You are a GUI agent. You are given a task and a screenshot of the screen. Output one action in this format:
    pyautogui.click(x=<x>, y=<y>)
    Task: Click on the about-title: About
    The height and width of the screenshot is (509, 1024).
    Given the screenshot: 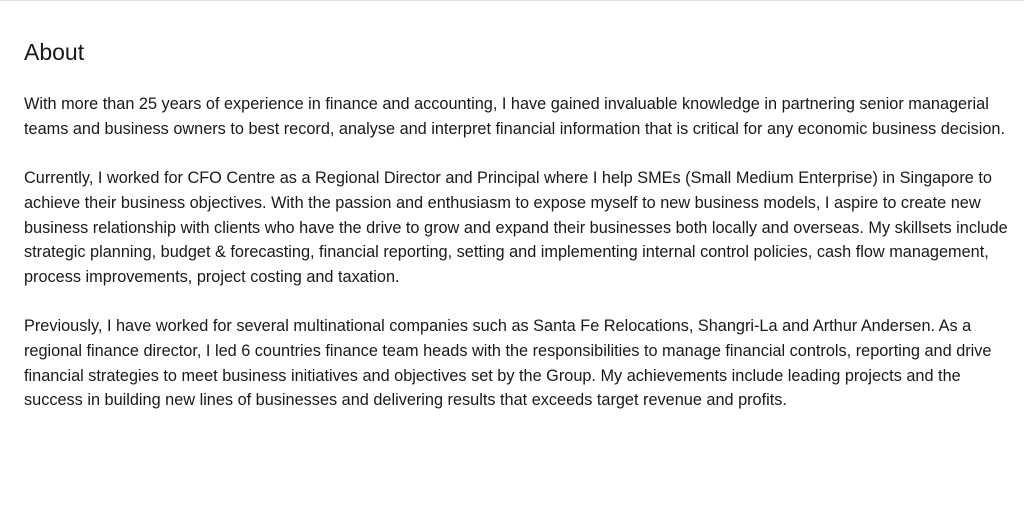 What is the action you would take?
    pyautogui.click(x=54, y=52)
    